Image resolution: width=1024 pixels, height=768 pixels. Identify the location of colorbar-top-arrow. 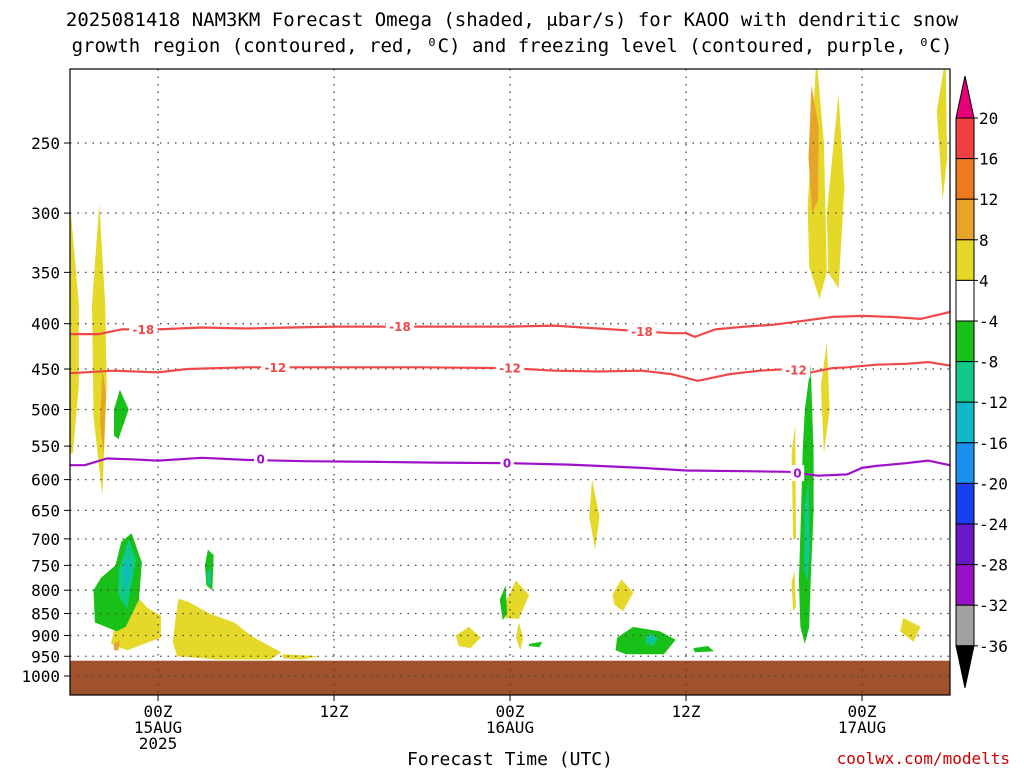
(965, 97).